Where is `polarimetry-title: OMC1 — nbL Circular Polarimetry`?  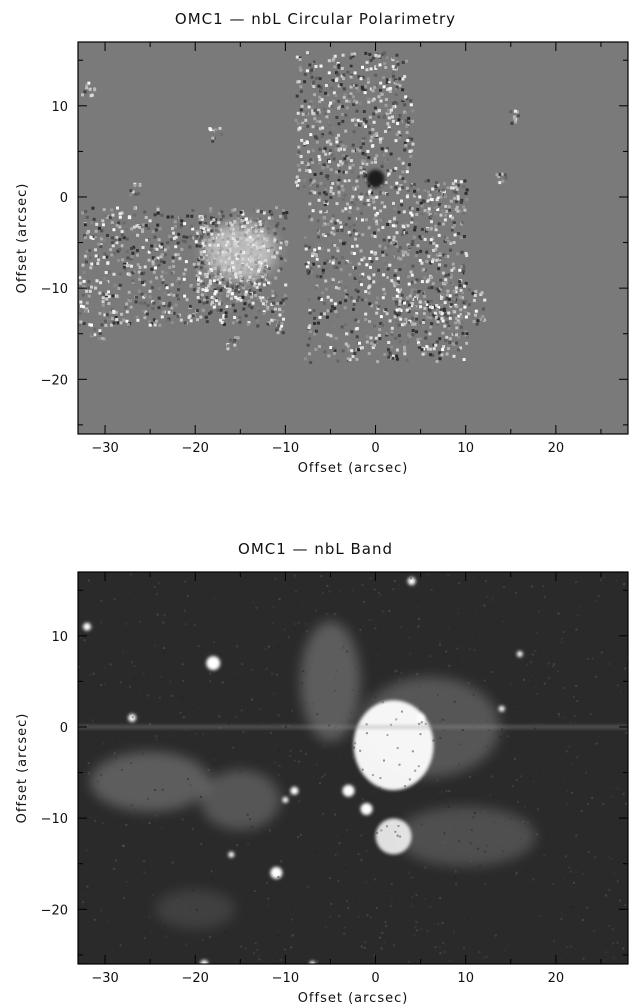
polarimetry-title: OMC1 — nbL Circular Polarimetry is located at coordinates (315, 19).